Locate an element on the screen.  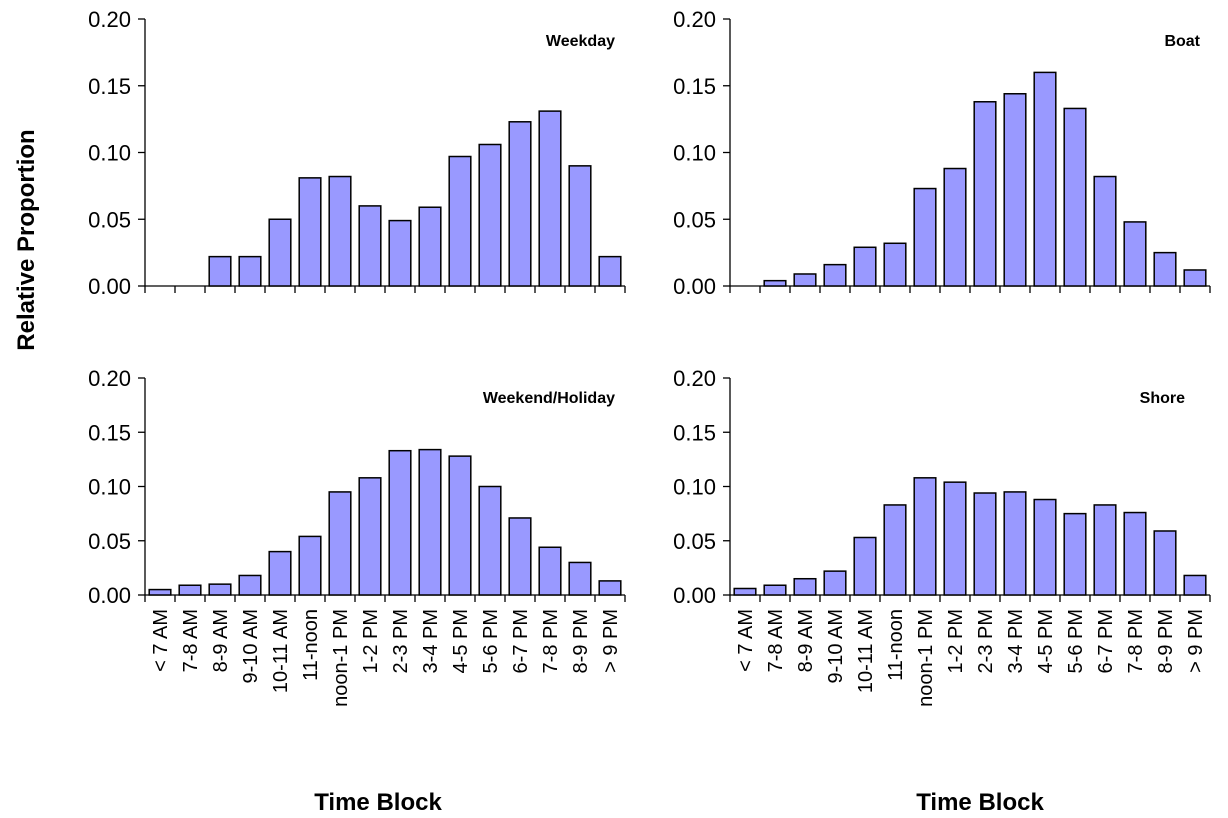
x-category-label: > 9 PM is located at coordinates (1196, 641).